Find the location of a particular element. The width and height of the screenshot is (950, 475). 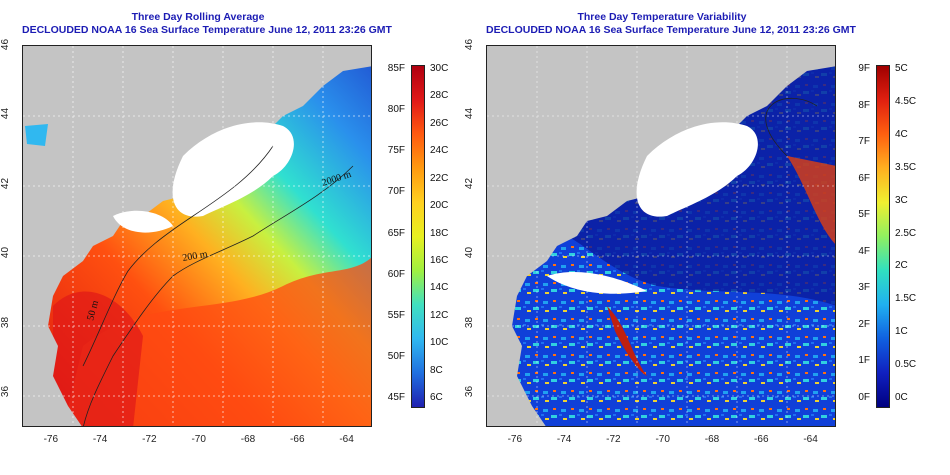

y-tick-right: 40 is located at coordinates (470, 253).